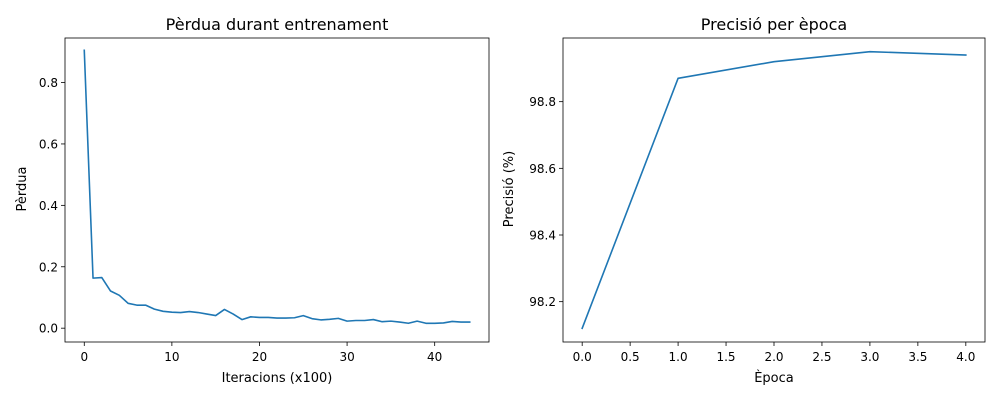 The height and width of the screenshot is (400, 1000). I want to click on y-tick-label: 0.6, so click(48, 144).